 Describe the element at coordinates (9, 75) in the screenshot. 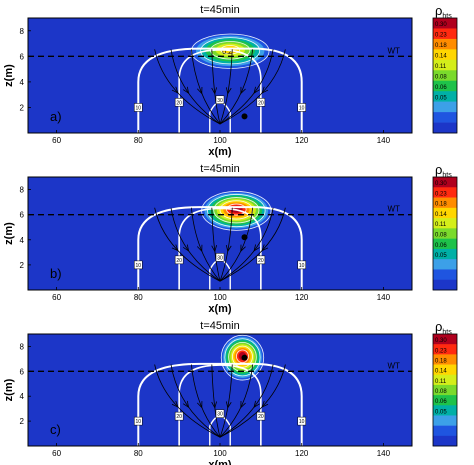

I see `y-axis-label: z(m)` at that location.